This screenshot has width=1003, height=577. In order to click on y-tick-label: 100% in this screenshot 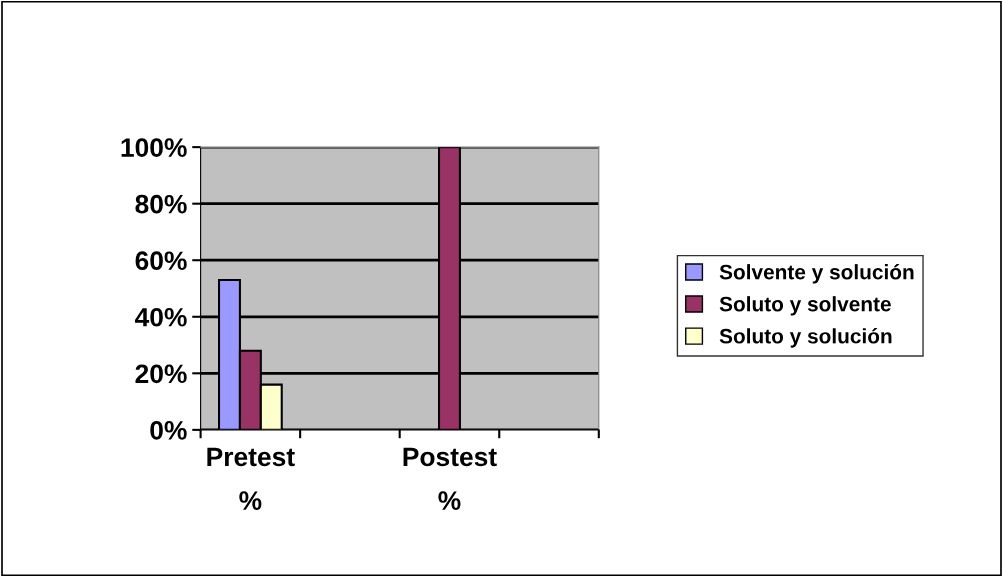, I will do `click(154, 147)`.